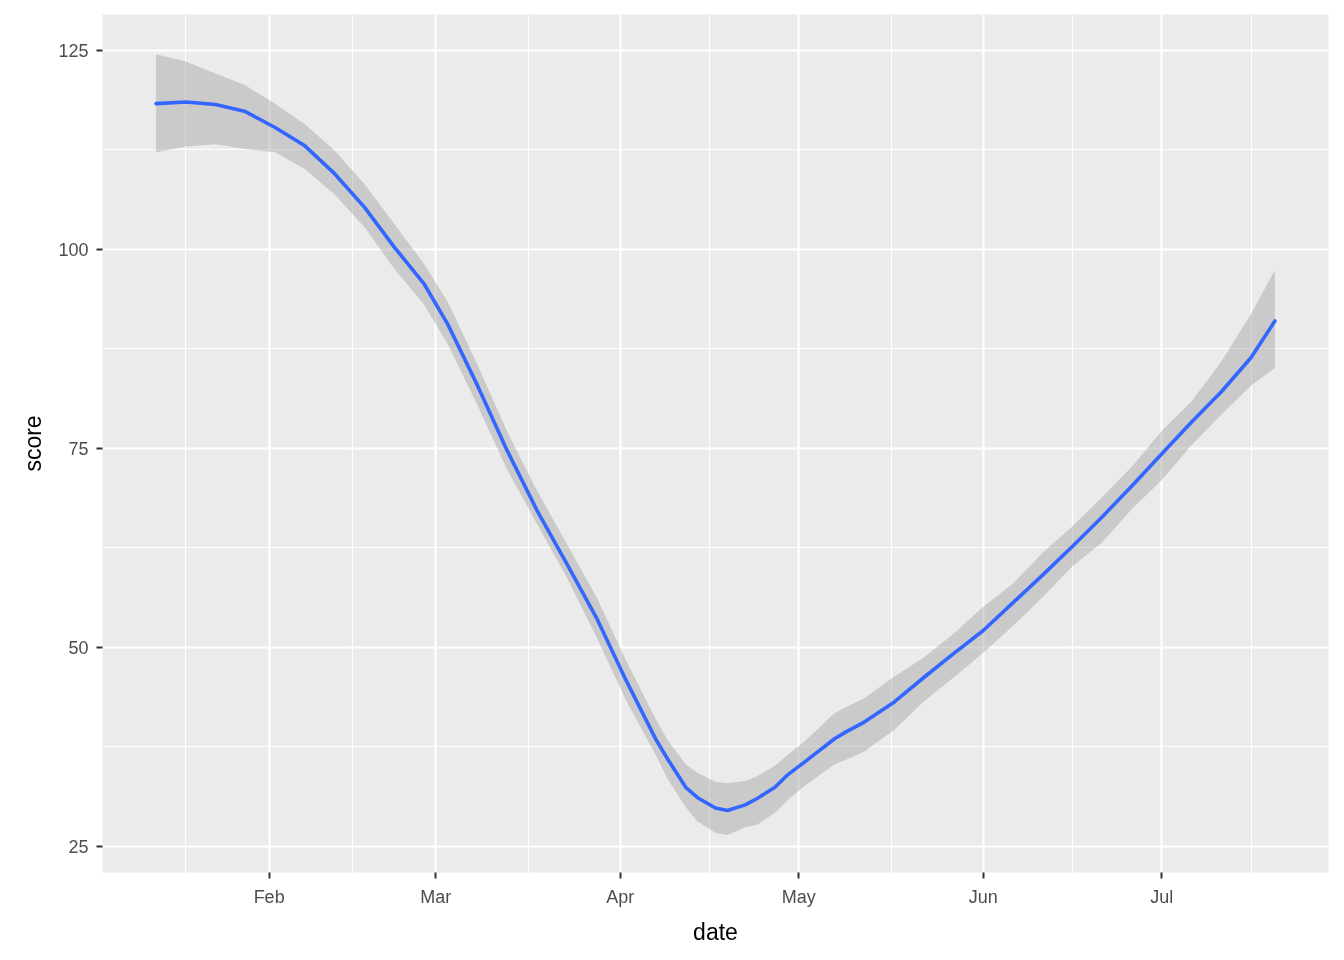 This screenshot has height=960, width=1344. Describe the element at coordinates (78, 846) in the screenshot. I see `y-tick-label: 25` at that location.